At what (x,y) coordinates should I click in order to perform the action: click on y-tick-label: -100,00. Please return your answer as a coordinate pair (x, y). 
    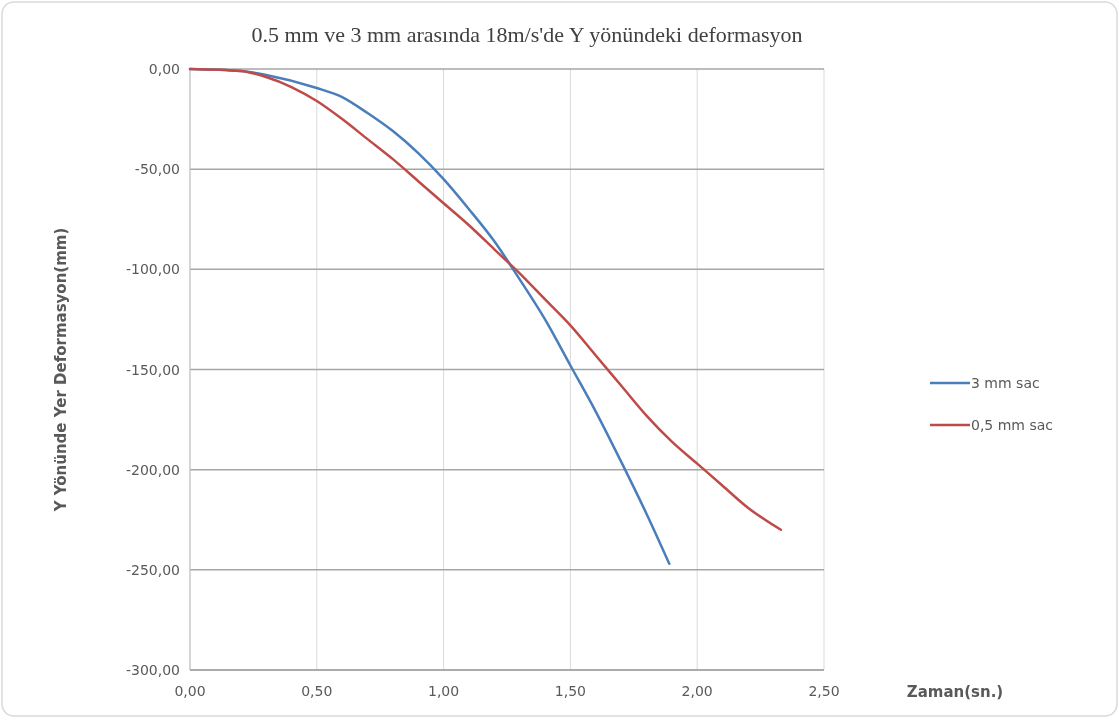
    Looking at the image, I should click on (152, 269).